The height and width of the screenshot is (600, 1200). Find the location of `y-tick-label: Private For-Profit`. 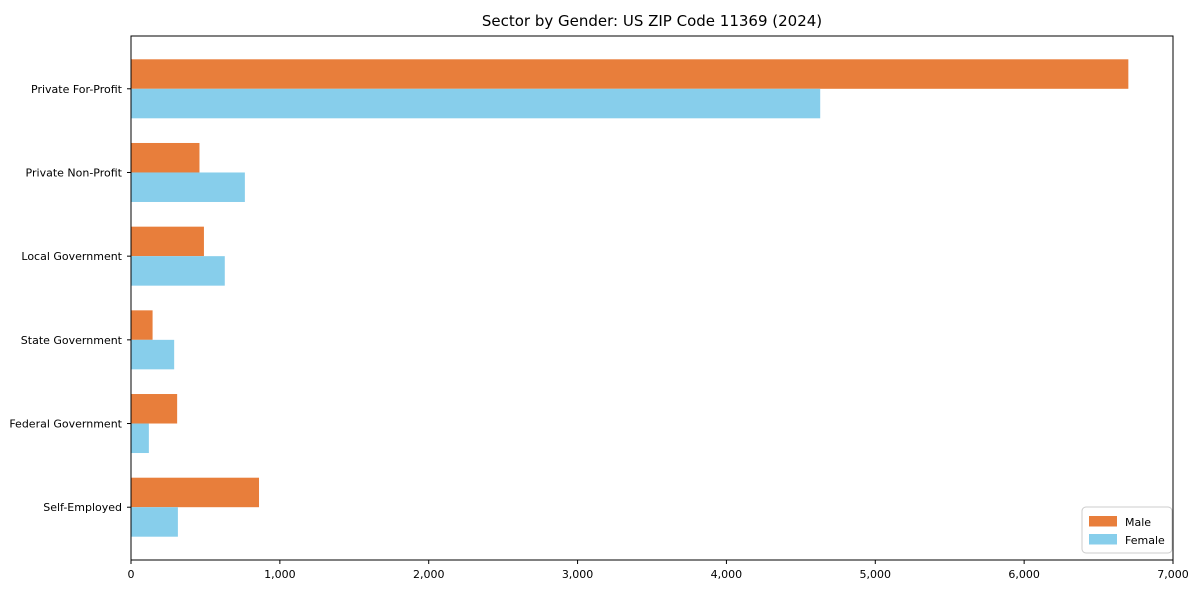

y-tick-label: Private For-Profit is located at coordinates (77, 89).